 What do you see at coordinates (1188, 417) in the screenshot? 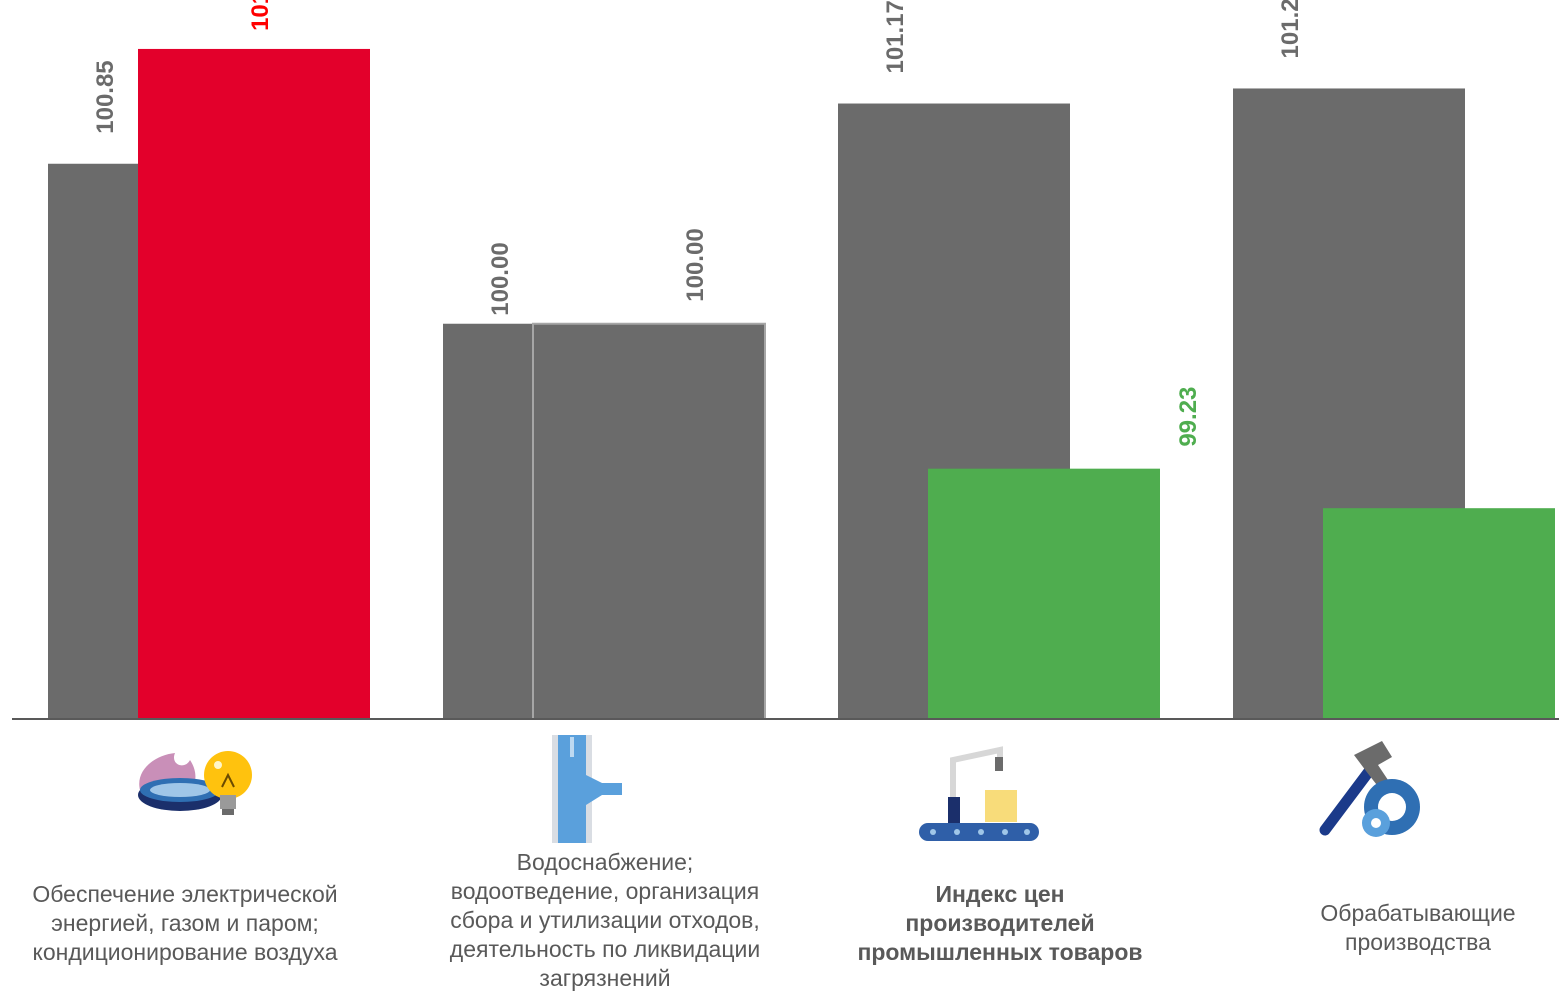
I see `value-label-2-series-b: 99.23` at bounding box center [1188, 417].